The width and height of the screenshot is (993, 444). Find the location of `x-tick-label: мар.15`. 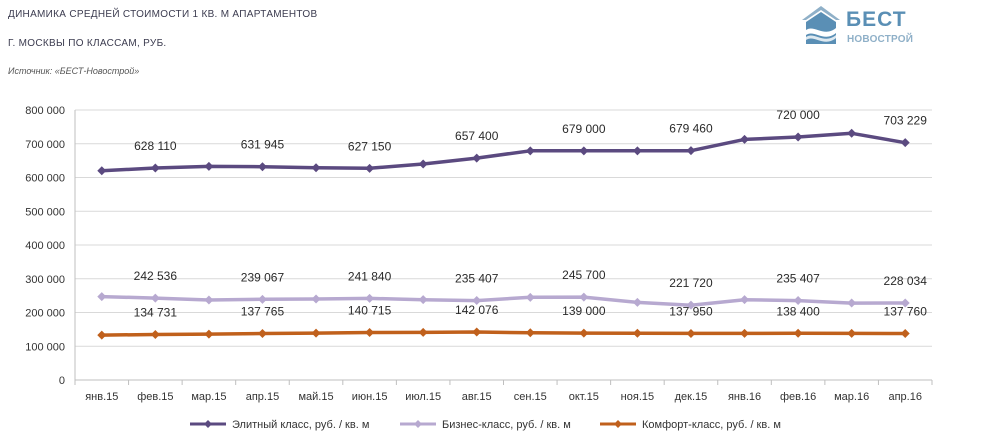

x-tick-label: мар.15 is located at coordinates (208, 397).